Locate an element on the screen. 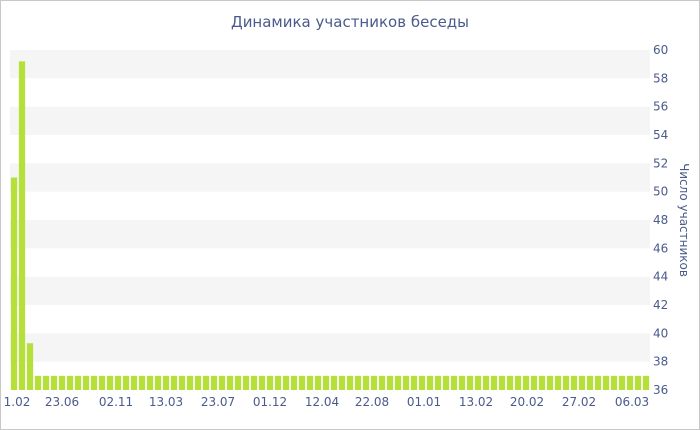 This screenshot has width=700, height=430. y-tick-label: 36 is located at coordinates (660, 390).